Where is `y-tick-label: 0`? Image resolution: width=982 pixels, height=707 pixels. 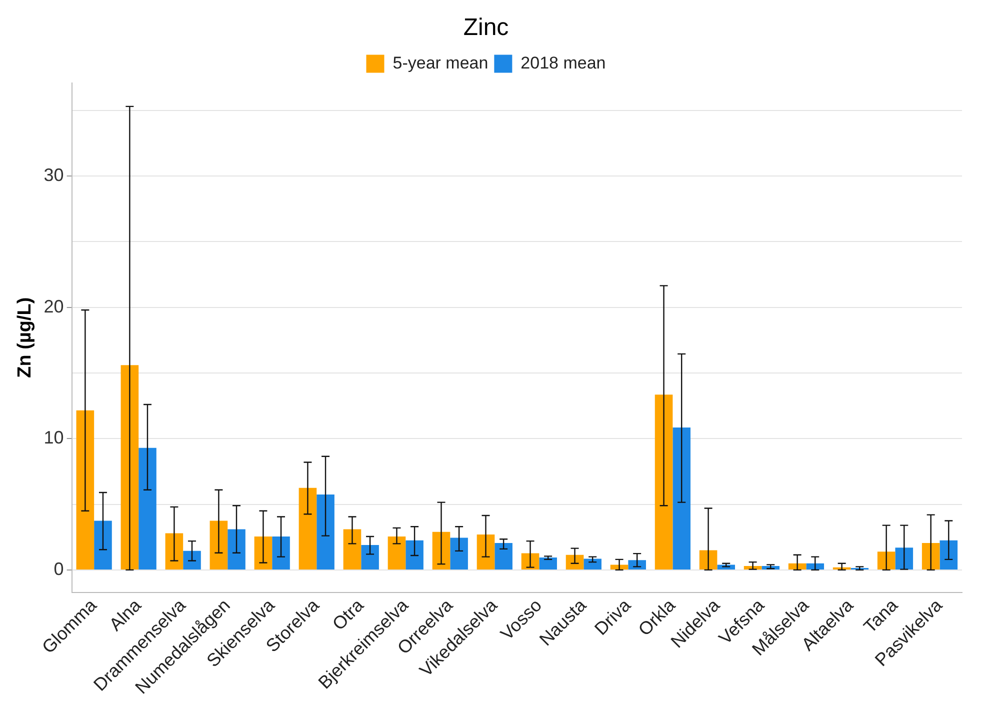 y-tick-label: 0 is located at coordinates (59, 568).